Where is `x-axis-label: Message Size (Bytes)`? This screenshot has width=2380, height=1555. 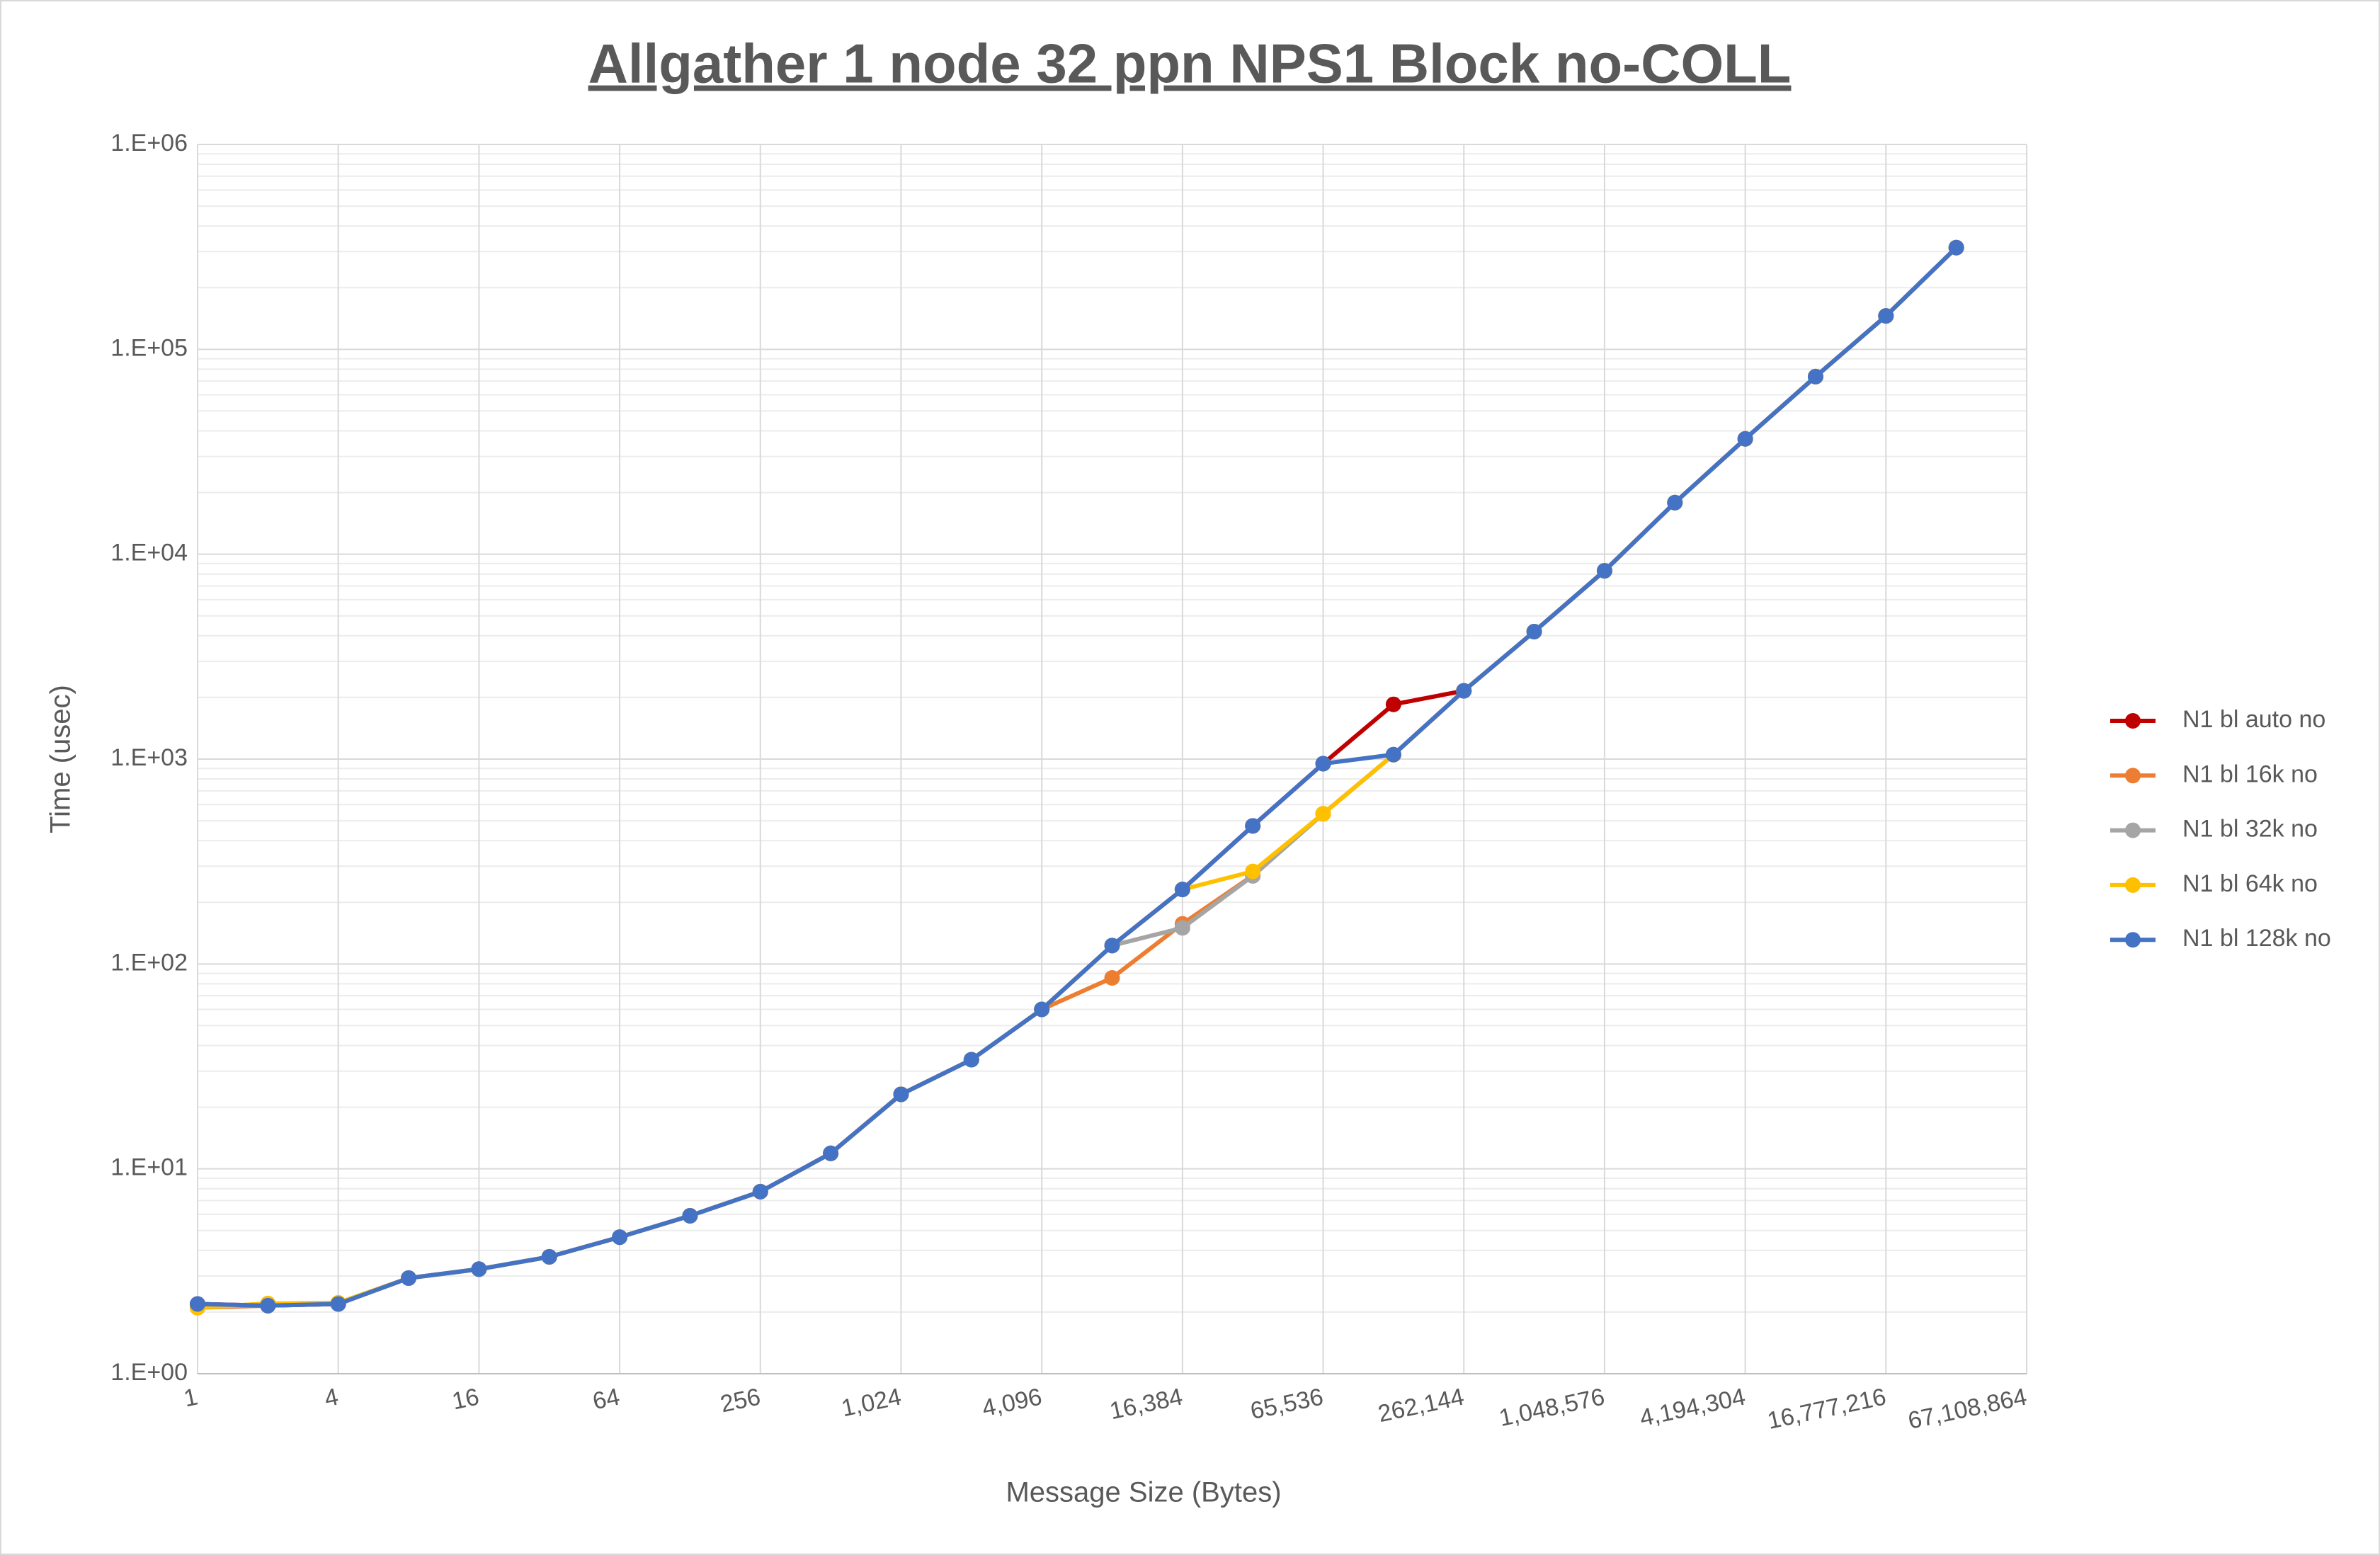
x-axis-label: Message Size (Bytes) is located at coordinates (1143, 1492).